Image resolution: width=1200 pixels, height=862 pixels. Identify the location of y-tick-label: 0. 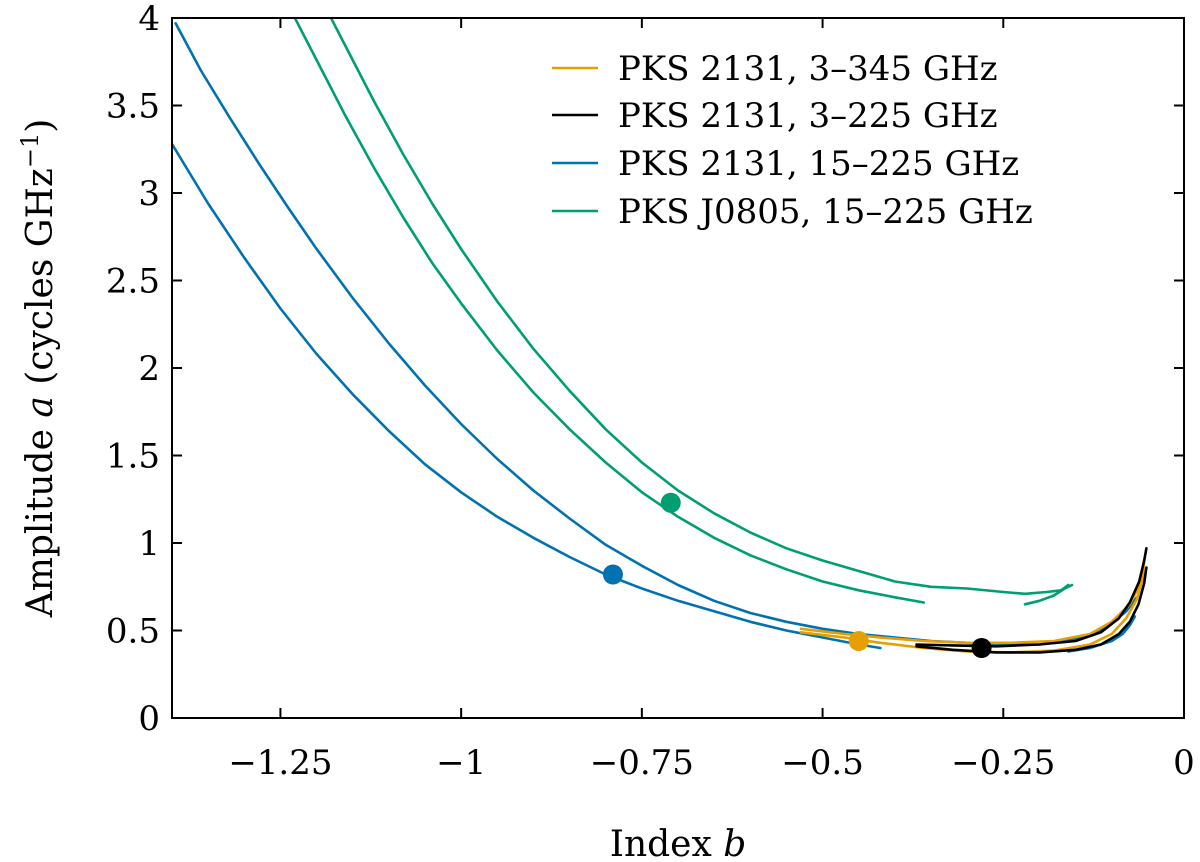
(149, 719).